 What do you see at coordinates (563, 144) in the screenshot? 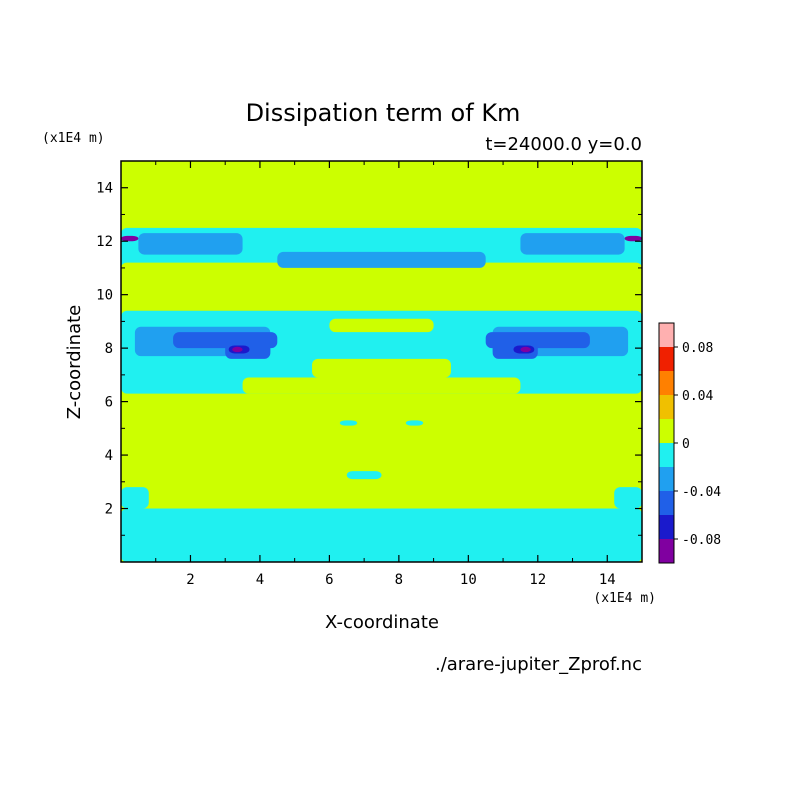
I see `chart-subtitle: t=24000.0 y=0.0` at bounding box center [563, 144].